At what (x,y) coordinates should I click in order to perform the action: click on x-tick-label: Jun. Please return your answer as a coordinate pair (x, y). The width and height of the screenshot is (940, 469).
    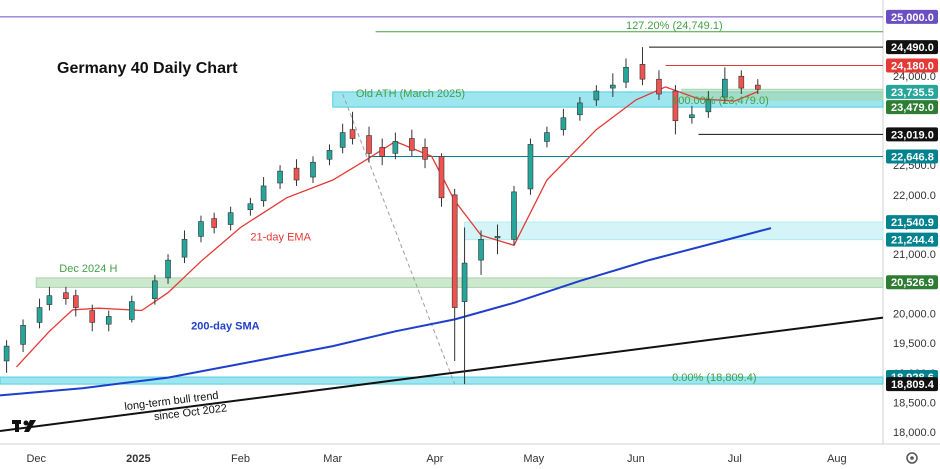
    Looking at the image, I should click on (636, 459).